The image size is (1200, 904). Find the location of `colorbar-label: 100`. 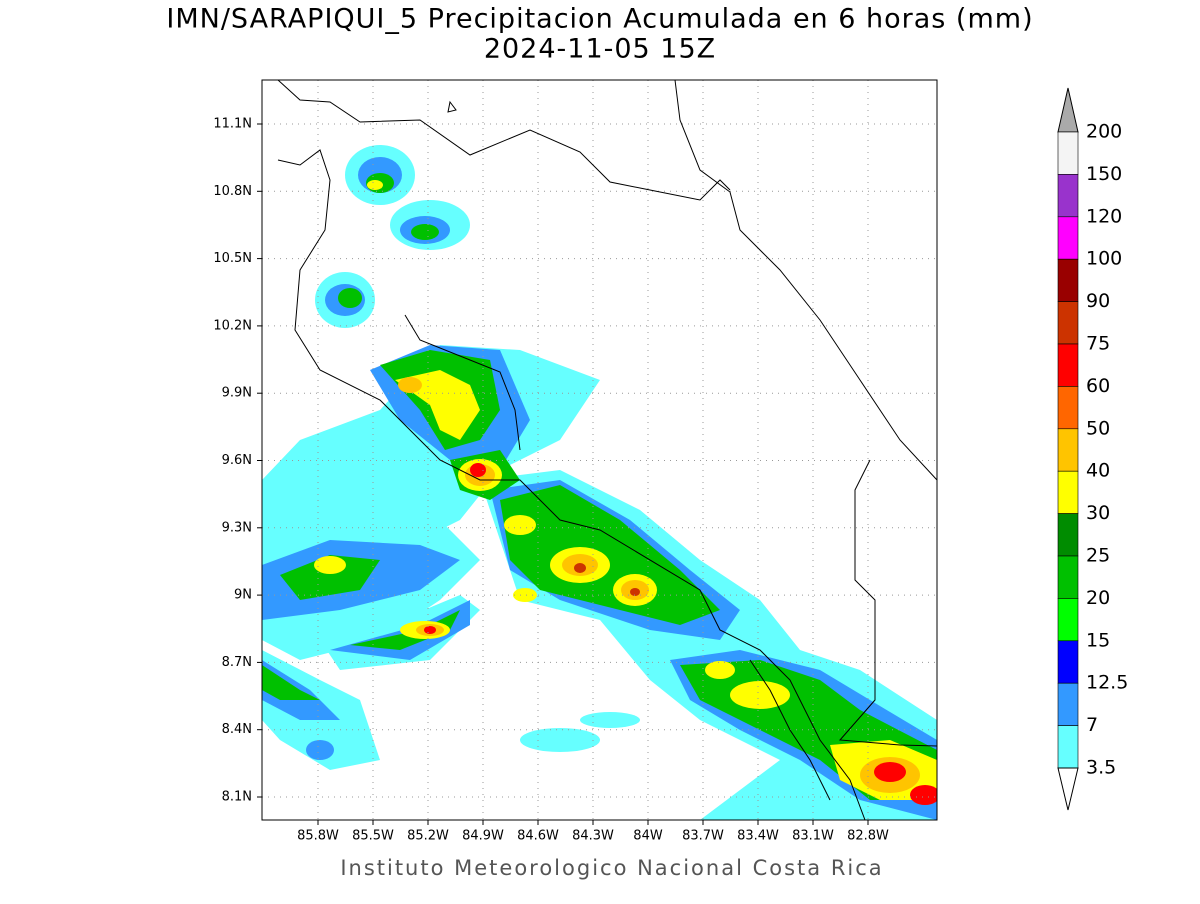

colorbar-label: 100 is located at coordinates (1104, 259).